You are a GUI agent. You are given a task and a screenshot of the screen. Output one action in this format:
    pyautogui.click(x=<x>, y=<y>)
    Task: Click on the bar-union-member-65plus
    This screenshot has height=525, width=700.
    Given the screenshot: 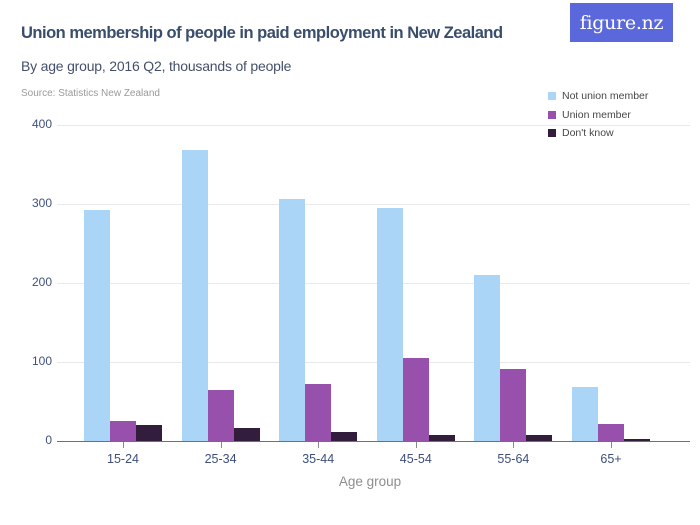 What is the action you would take?
    pyautogui.click(x=611, y=432)
    